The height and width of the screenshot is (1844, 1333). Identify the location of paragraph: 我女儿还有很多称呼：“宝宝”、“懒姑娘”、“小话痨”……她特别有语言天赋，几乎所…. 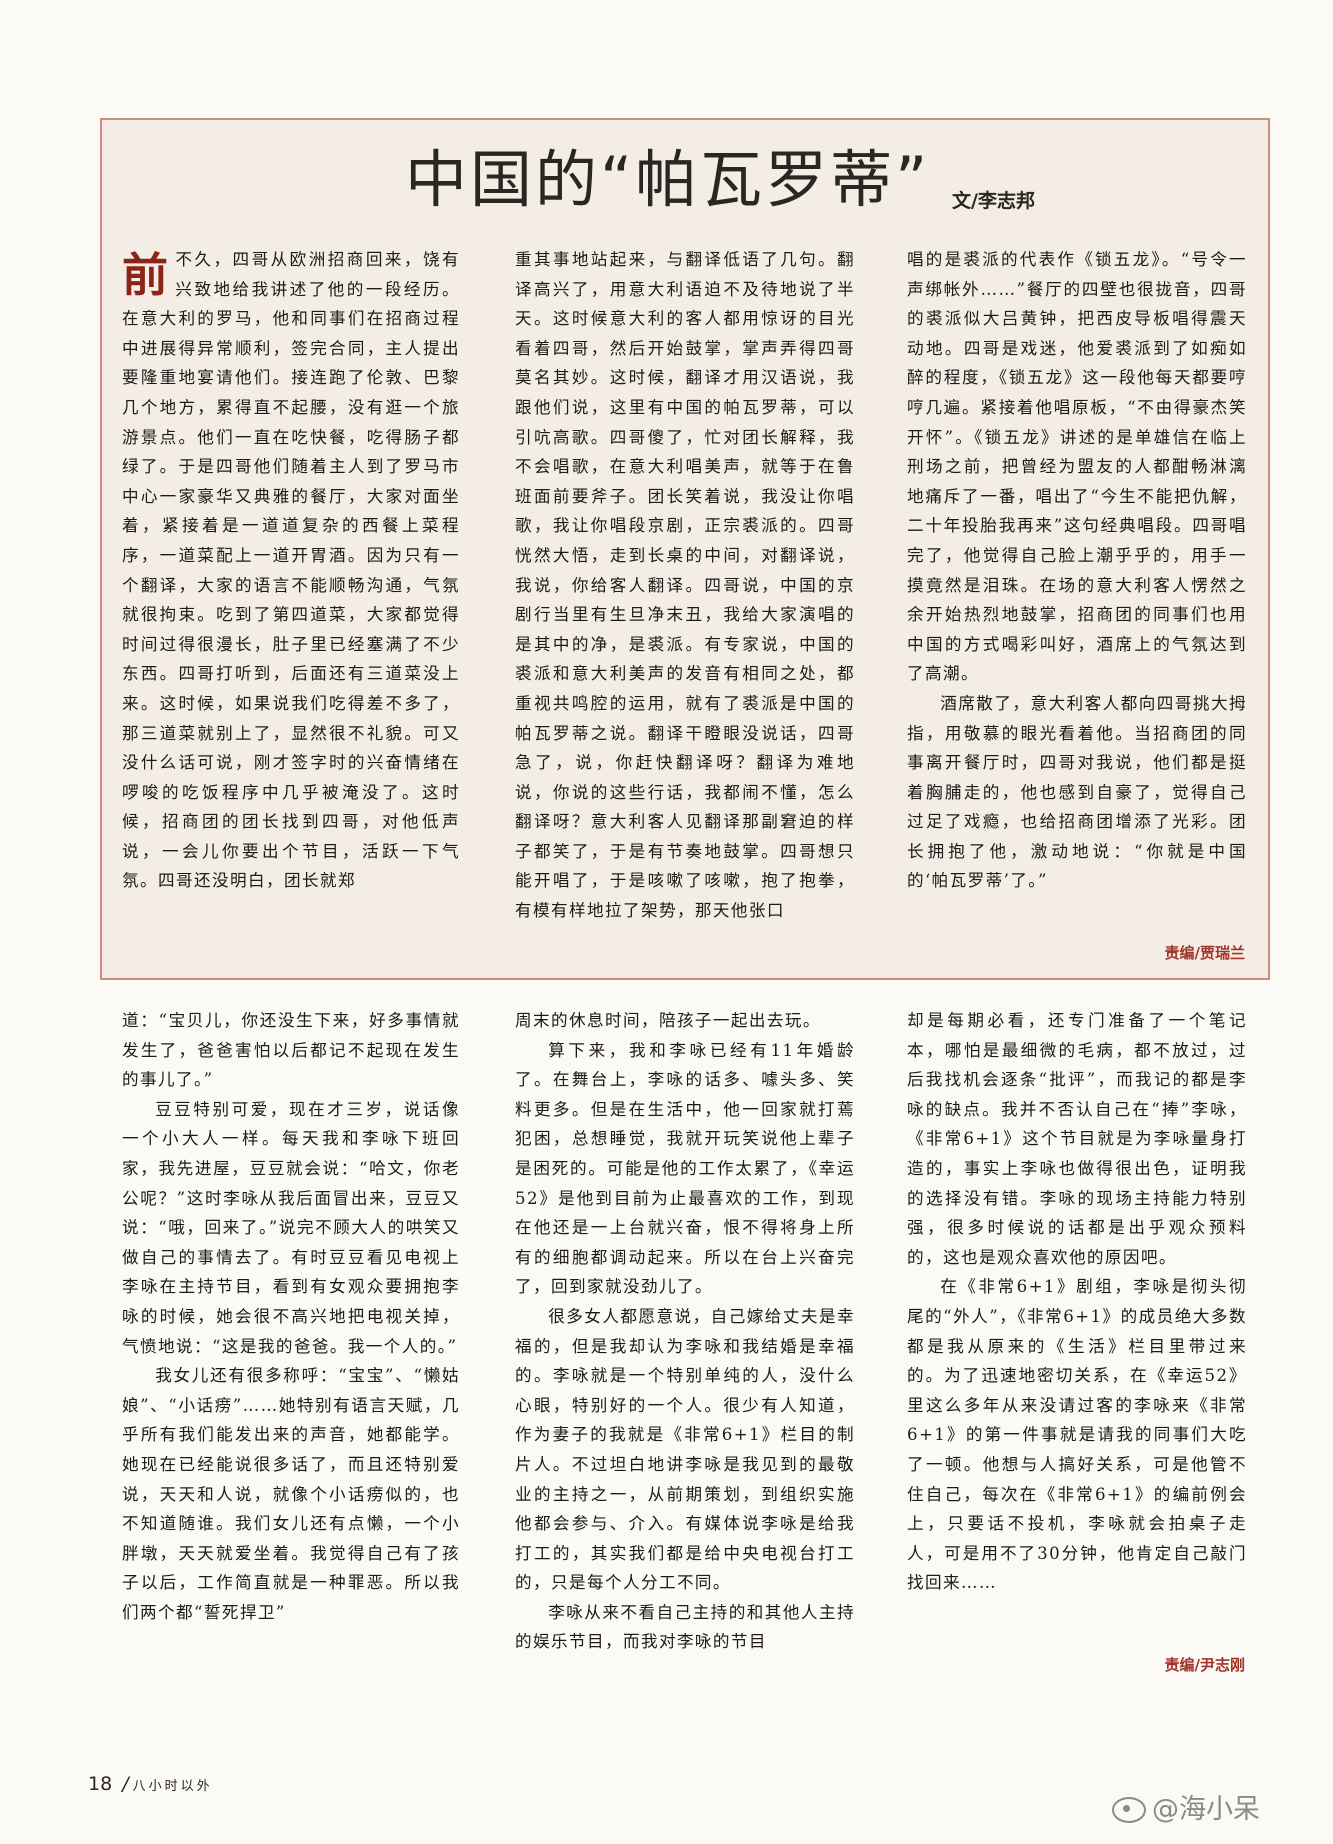
(291, 1494).